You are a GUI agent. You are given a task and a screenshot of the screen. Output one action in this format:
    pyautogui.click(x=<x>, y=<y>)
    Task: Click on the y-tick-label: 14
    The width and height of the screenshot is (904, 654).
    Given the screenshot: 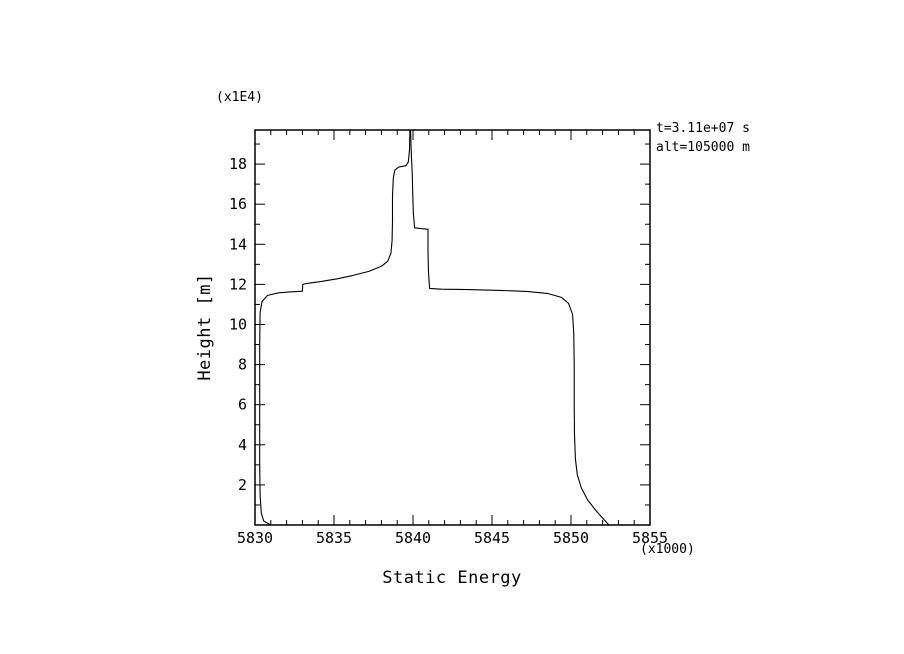 What is the action you would take?
    pyautogui.click(x=238, y=244)
    